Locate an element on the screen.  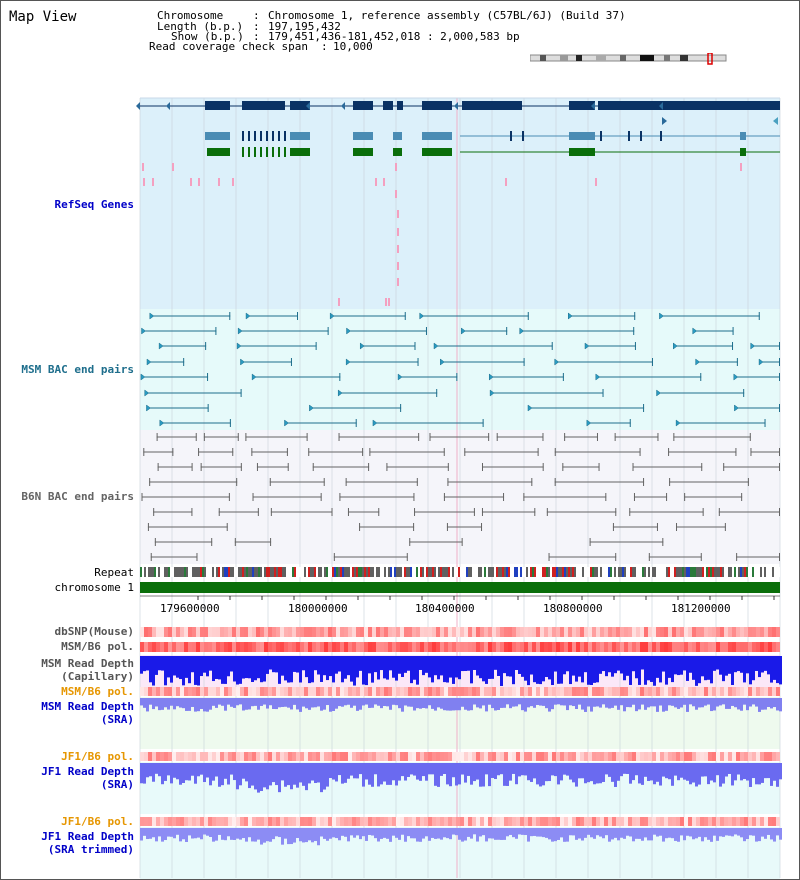
track-label-jf1-depth-trim-1: JF1 Read Depth is located at coordinates (87, 836).